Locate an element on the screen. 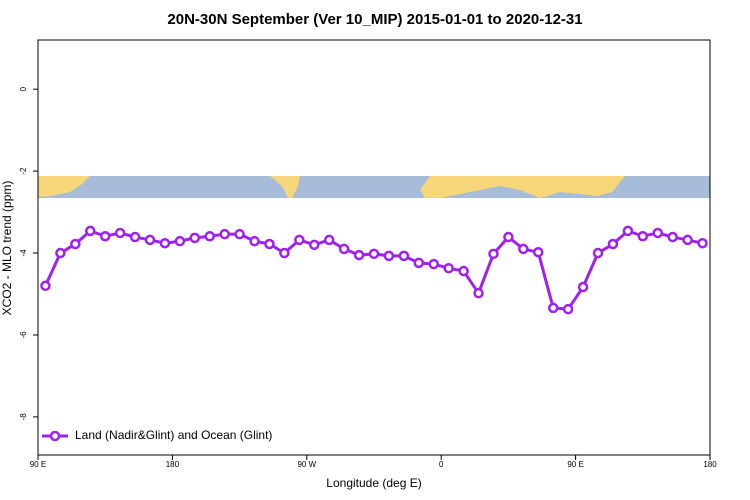 Image resolution: width=750 pixels, height=500 pixels. legend-label: Land (Nadir&Glint) and Ocean (Glint) is located at coordinates (173, 435).